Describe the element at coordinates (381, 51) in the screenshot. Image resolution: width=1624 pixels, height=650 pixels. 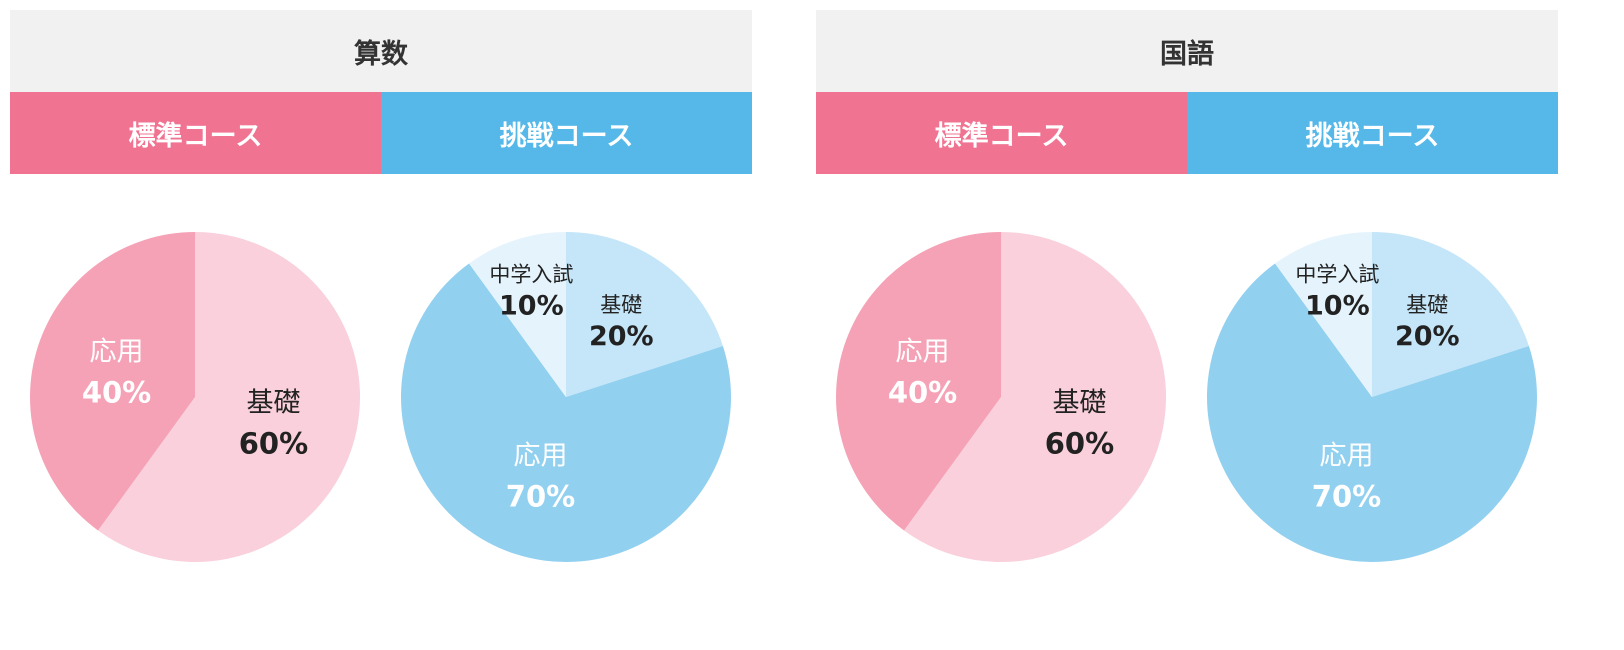
I see `subject-title: 算数` at that location.